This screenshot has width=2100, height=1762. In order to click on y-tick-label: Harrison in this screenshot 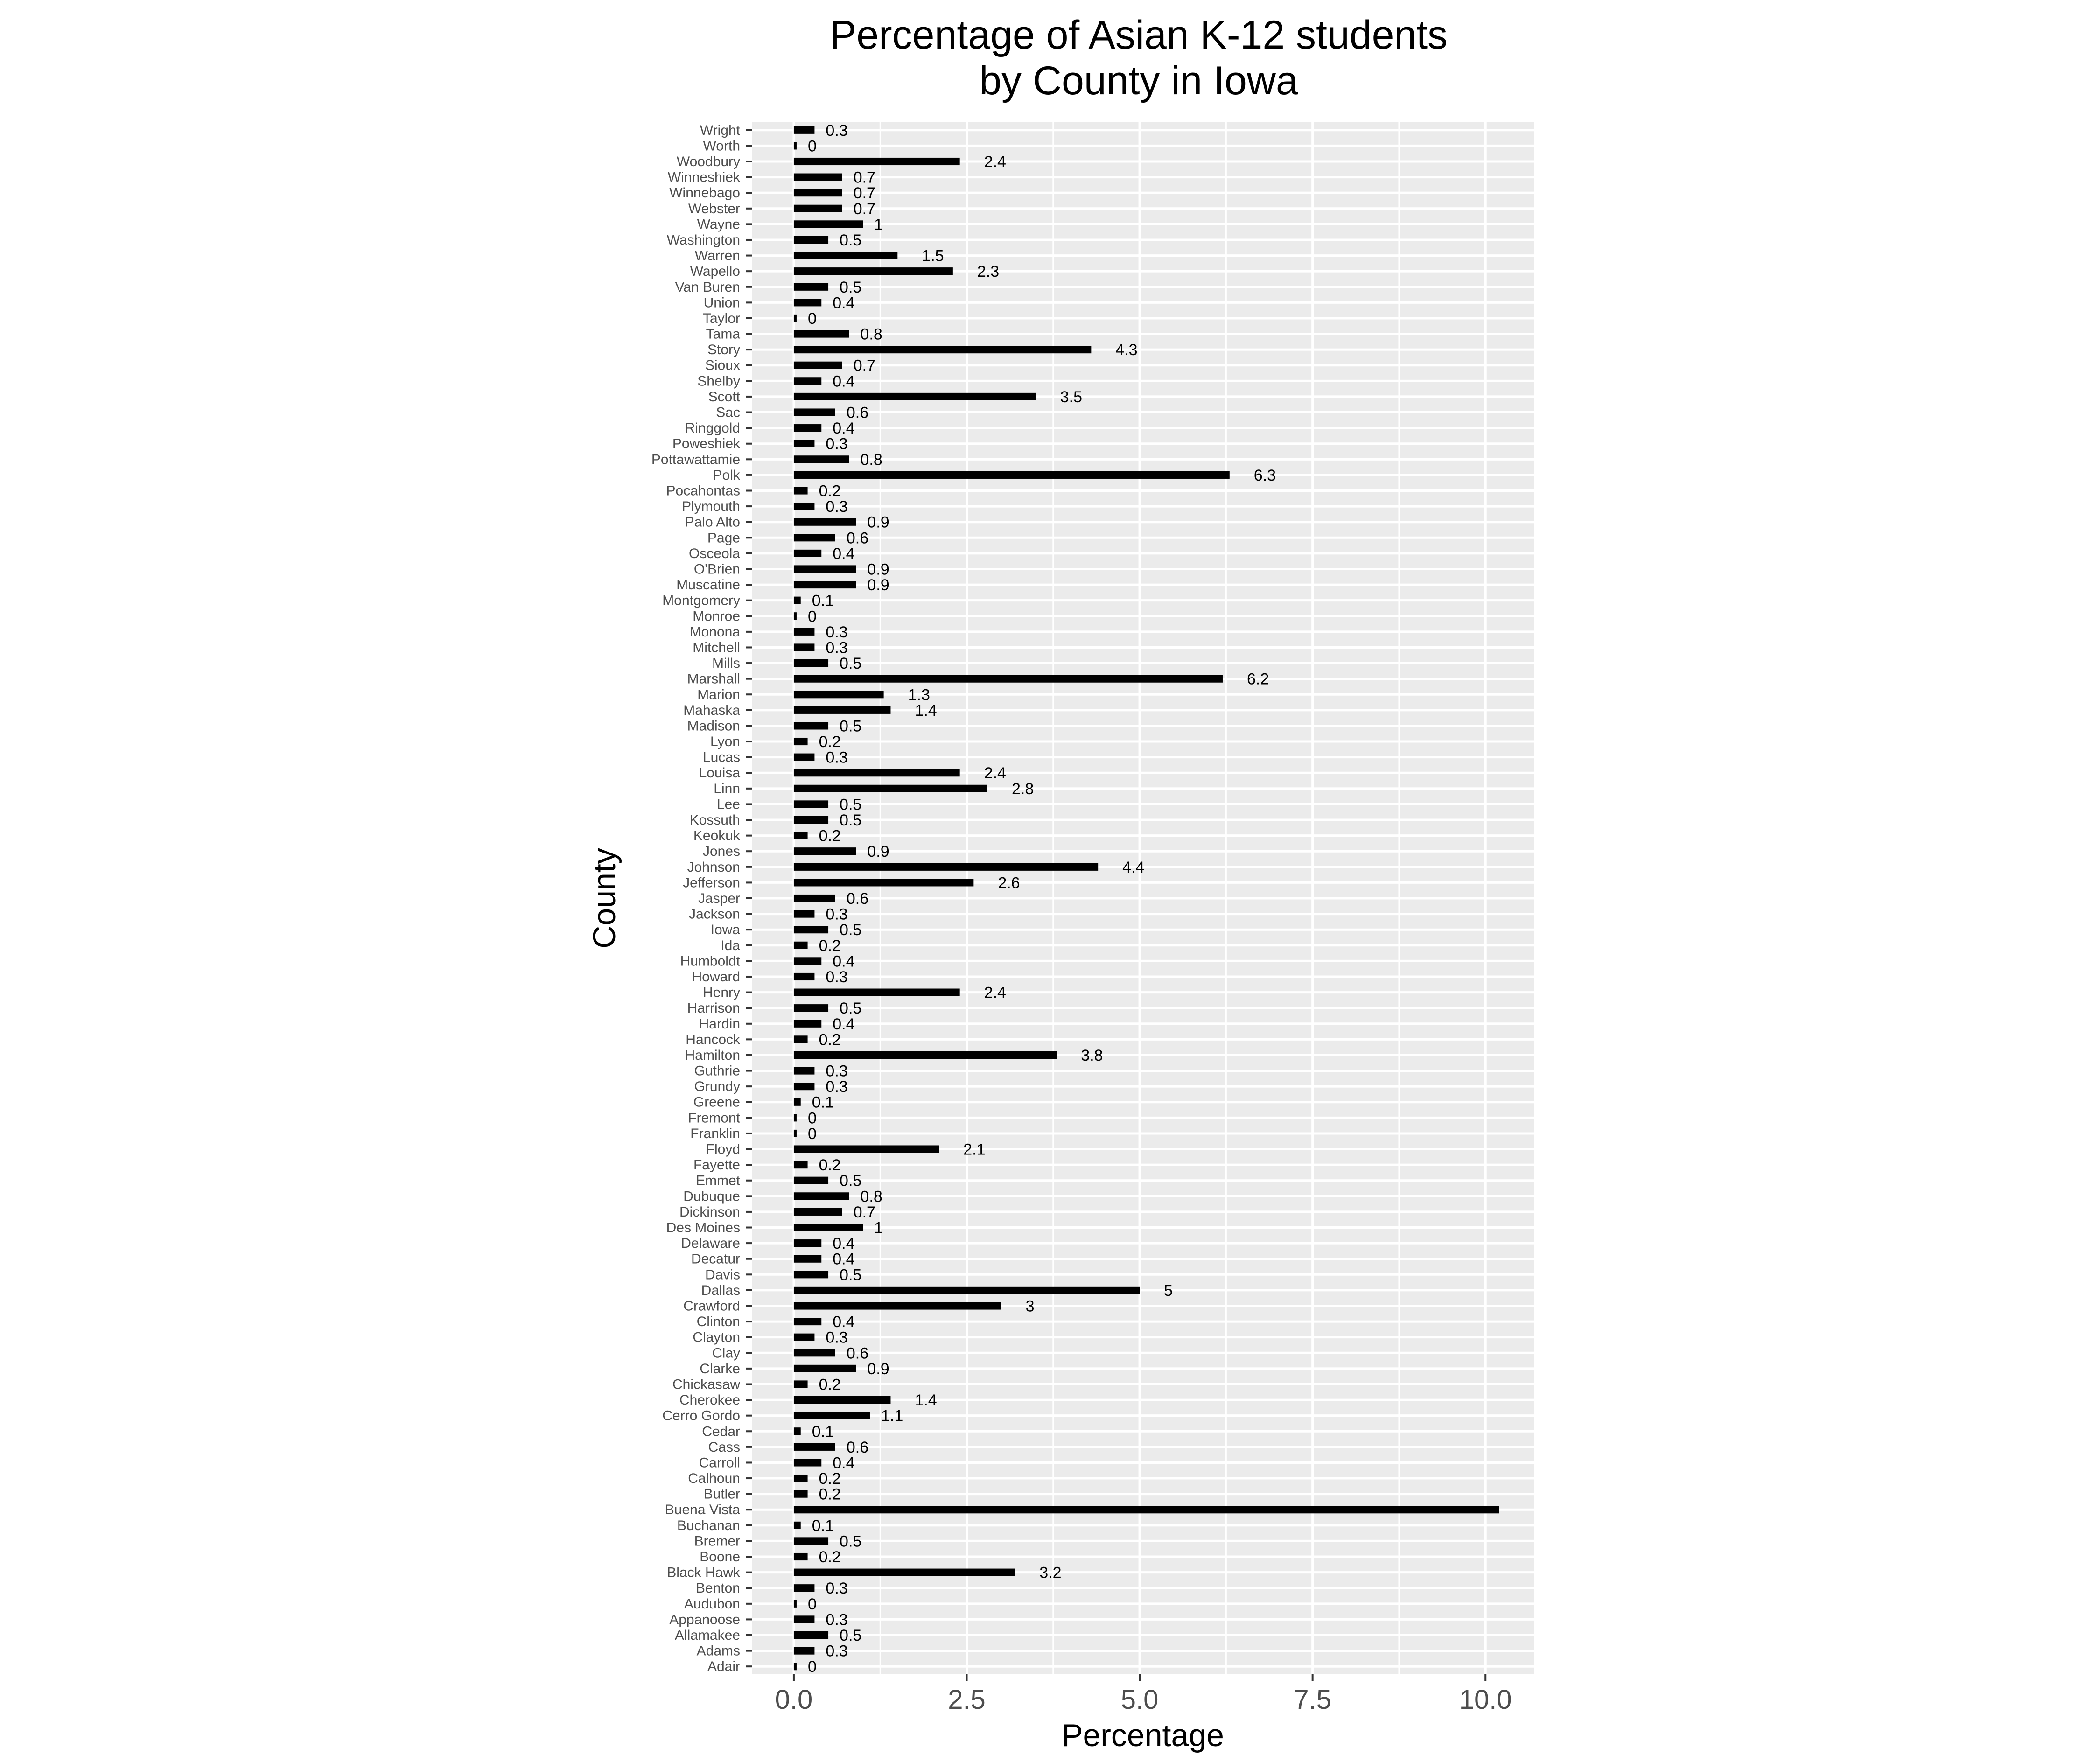, I will do `click(713, 1008)`.